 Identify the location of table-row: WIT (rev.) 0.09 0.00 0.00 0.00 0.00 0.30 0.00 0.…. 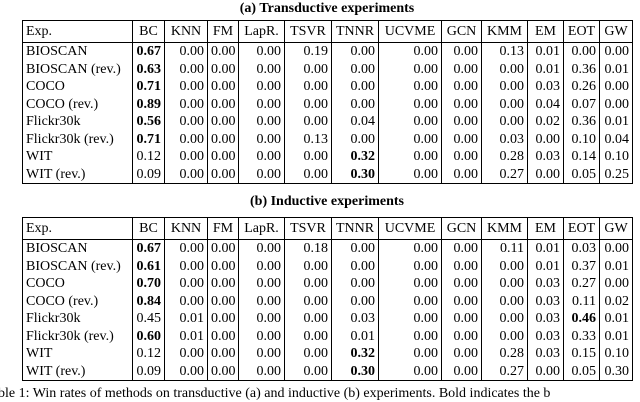
(327, 174).